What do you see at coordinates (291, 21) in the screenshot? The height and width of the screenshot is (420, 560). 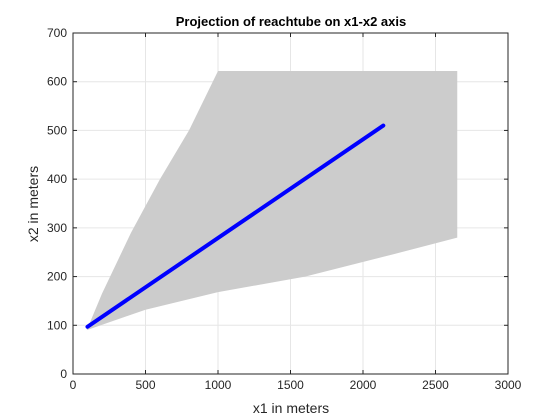 I see `chart-title: Projection of reachtube on x1-x2 axis` at bounding box center [291, 21].